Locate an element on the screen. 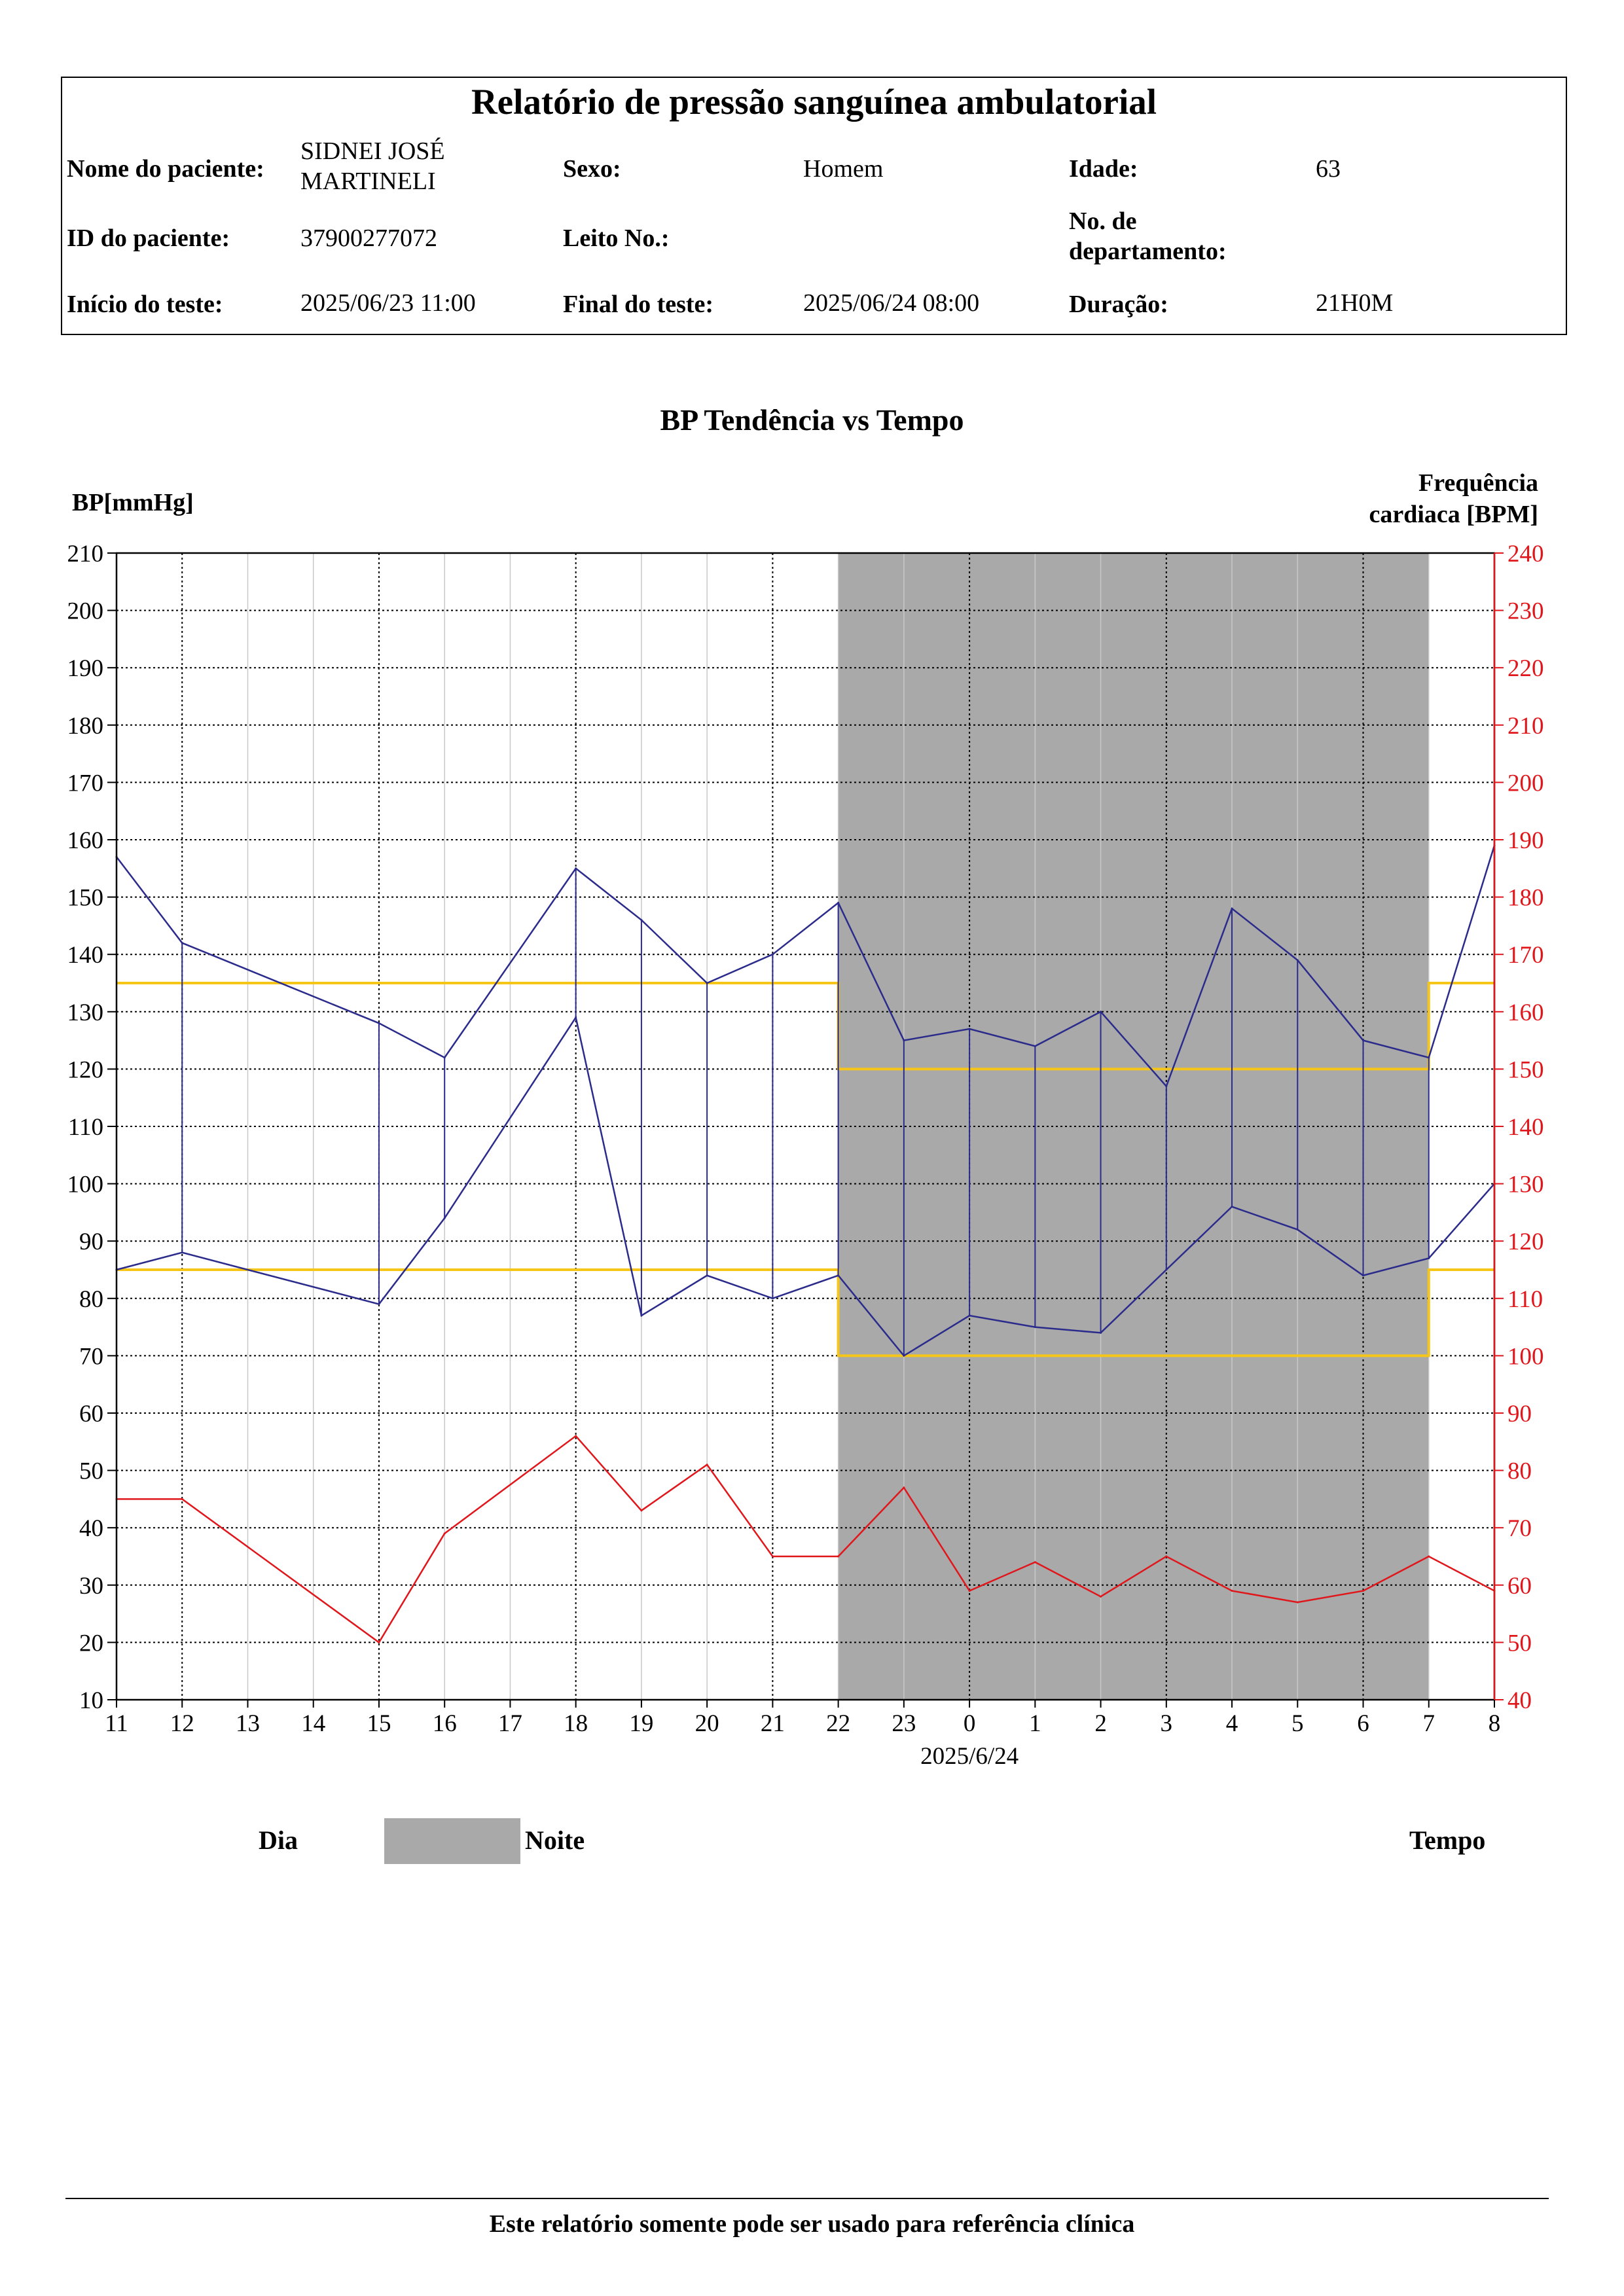 This screenshot has height=2296, width=1624. bp-axis-tick-label: 160 is located at coordinates (85, 840).